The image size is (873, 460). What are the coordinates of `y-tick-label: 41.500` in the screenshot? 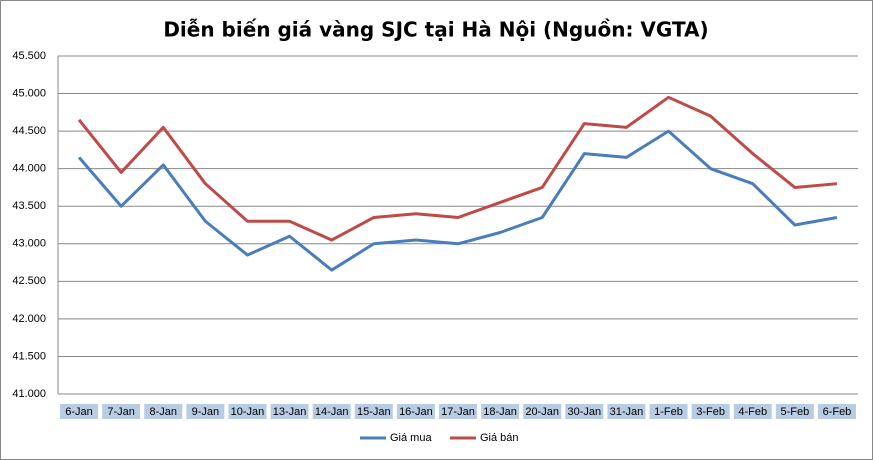 It's located at (29, 356).